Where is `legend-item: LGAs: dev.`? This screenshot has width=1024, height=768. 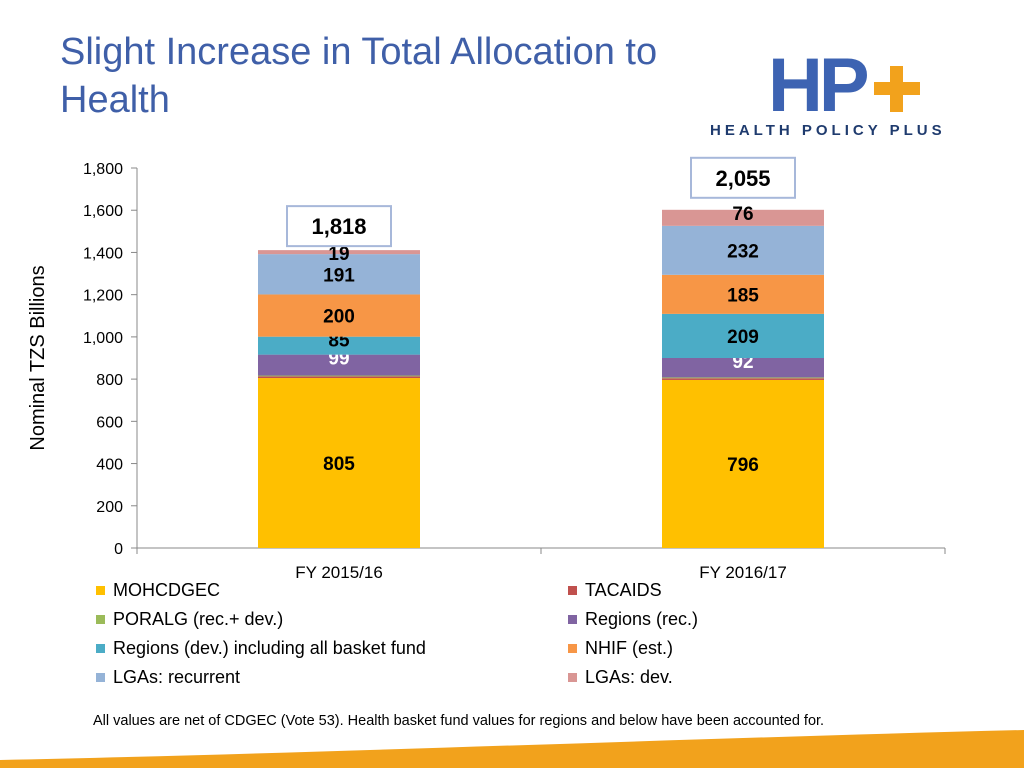 legend-item: LGAs: dev. is located at coordinates (620, 677).